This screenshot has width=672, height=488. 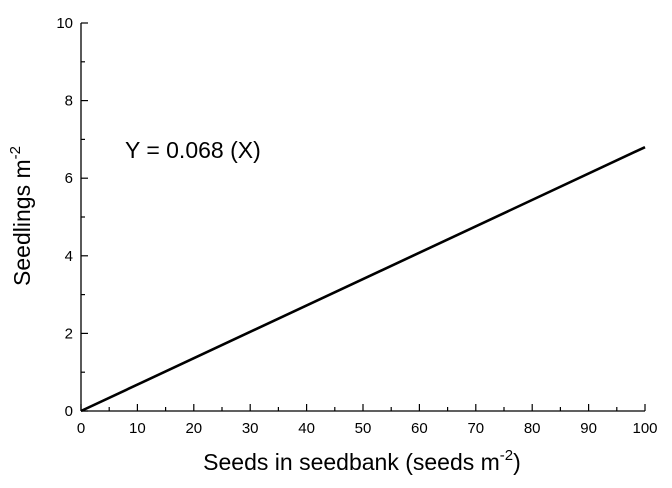 What do you see at coordinates (69, 411) in the screenshot?
I see `y-tick-label: 0` at bounding box center [69, 411].